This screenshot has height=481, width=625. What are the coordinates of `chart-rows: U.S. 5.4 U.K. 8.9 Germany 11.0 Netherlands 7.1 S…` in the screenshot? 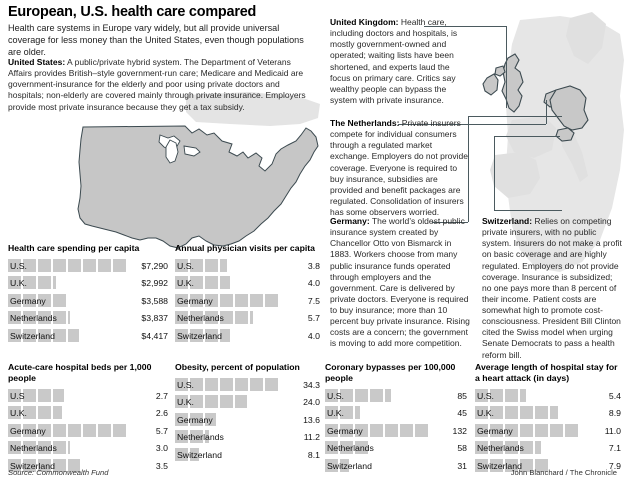 It's located at (548, 431).